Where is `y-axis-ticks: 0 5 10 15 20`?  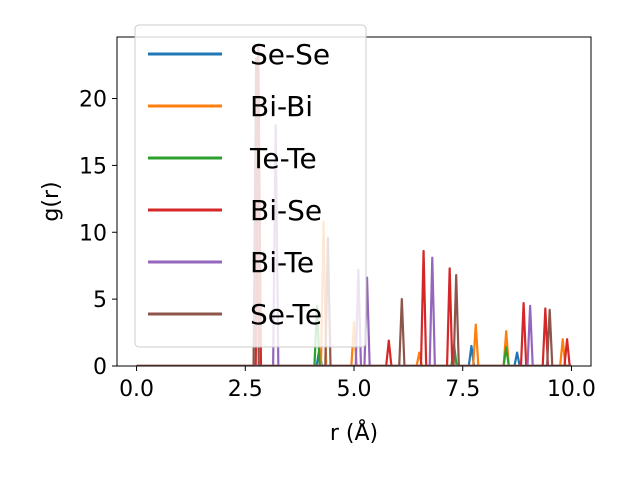
y-axis-ticks: 0 5 10 15 20 is located at coordinates (98, 234).